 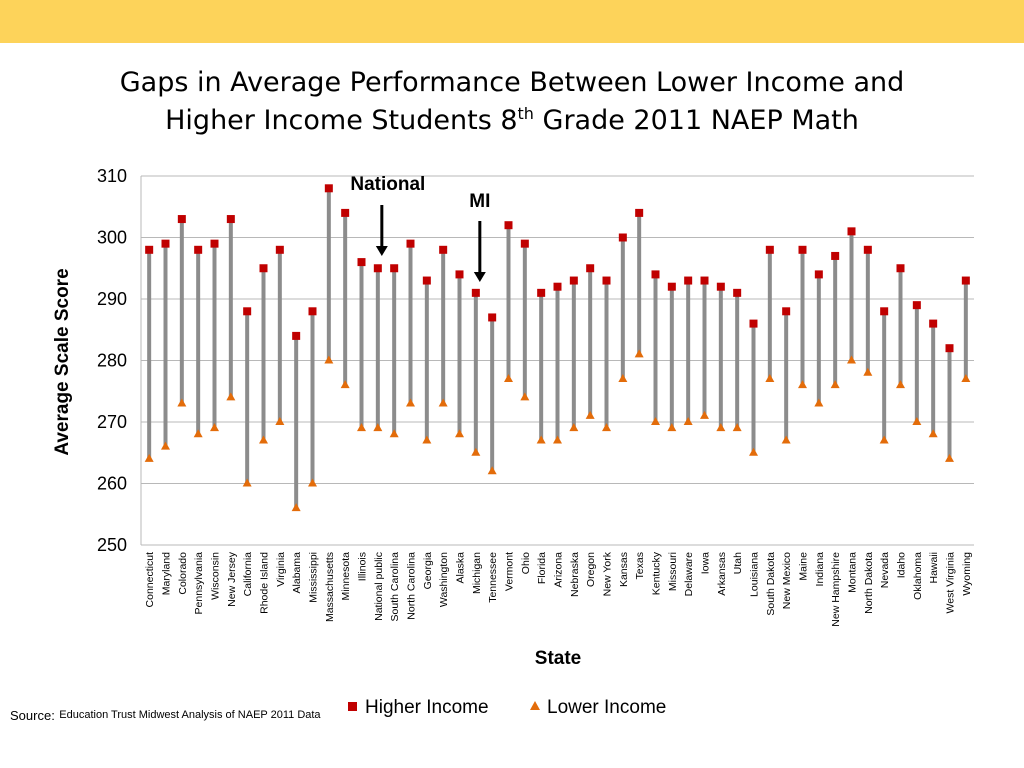 What do you see at coordinates (167, 573) in the screenshot?
I see `x-tick-label: Maryland` at bounding box center [167, 573].